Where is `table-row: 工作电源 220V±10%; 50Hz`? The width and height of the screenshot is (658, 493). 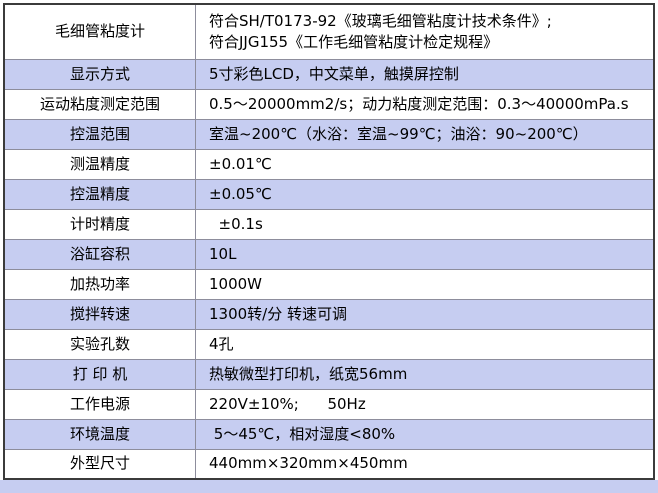 table-row: 工作电源 220V±10%; 50Hz is located at coordinates (329, 404).